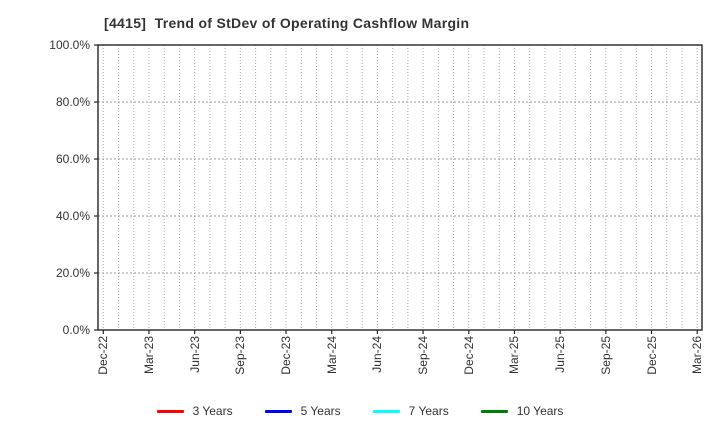 The image size is (720, 440). Describe the element at coordinates (212, 411) in the screenshot. I see `legend-label: 3 Years` at that location.